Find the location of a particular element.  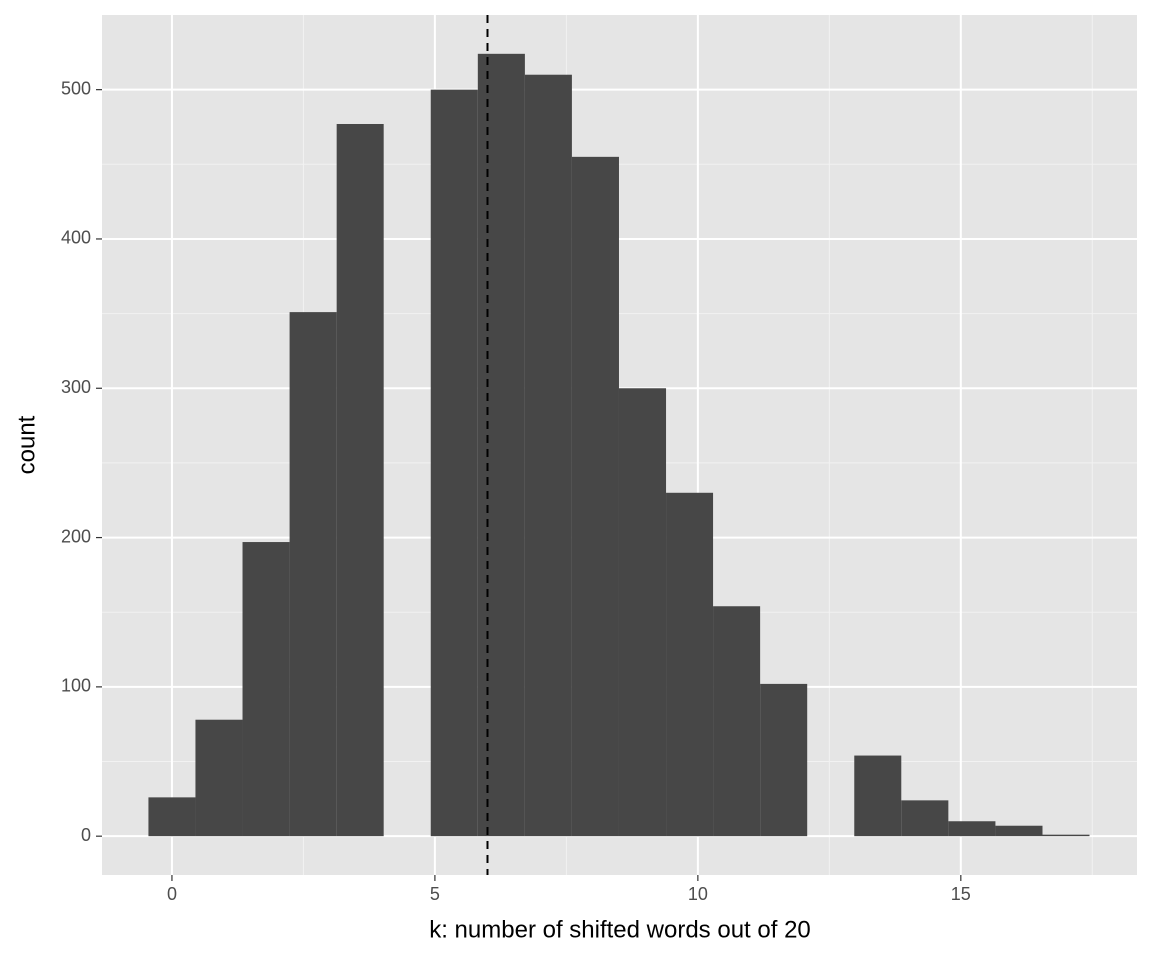

x-axis-title: k: number of shifted words out of 20 is located at coordinates (620, 929).